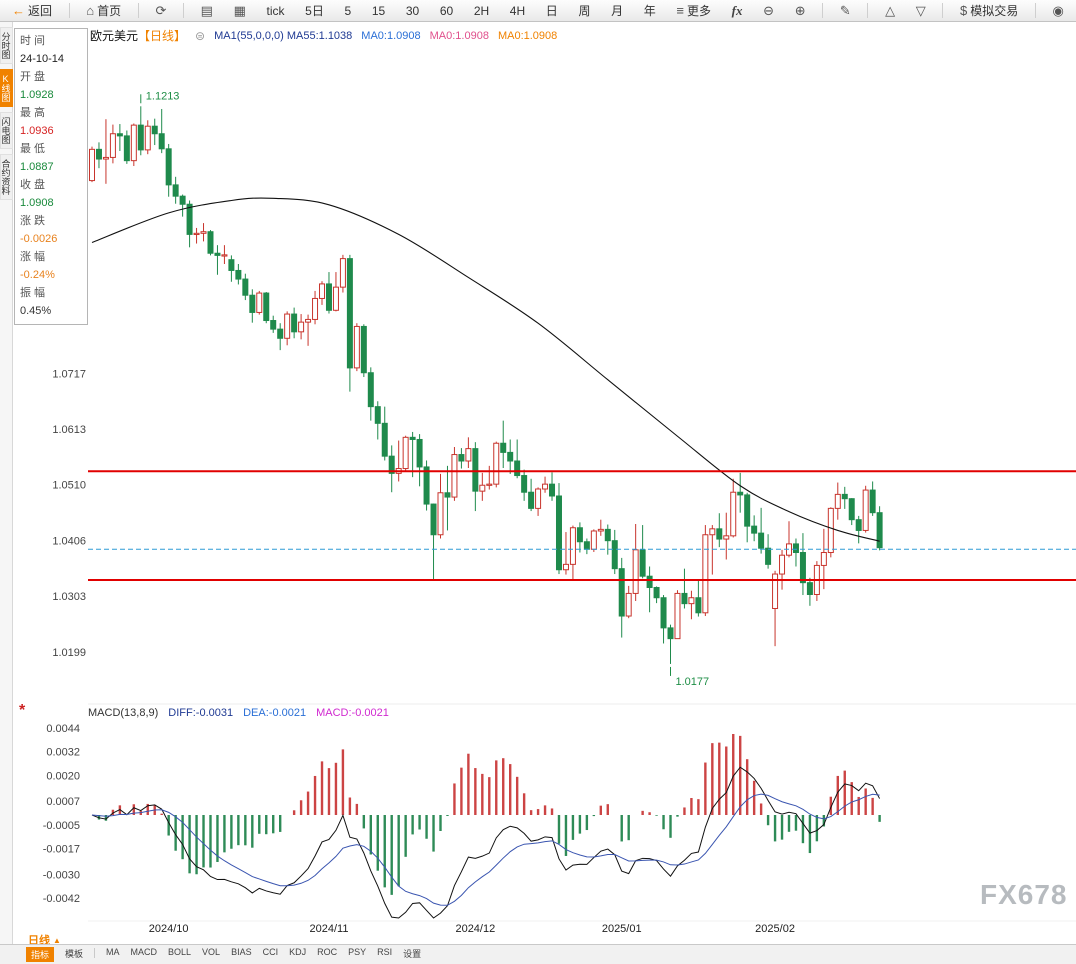 This screenshot has height=964, width=1076. I want to click on indicator-psy: PSY, so click(357, 952).